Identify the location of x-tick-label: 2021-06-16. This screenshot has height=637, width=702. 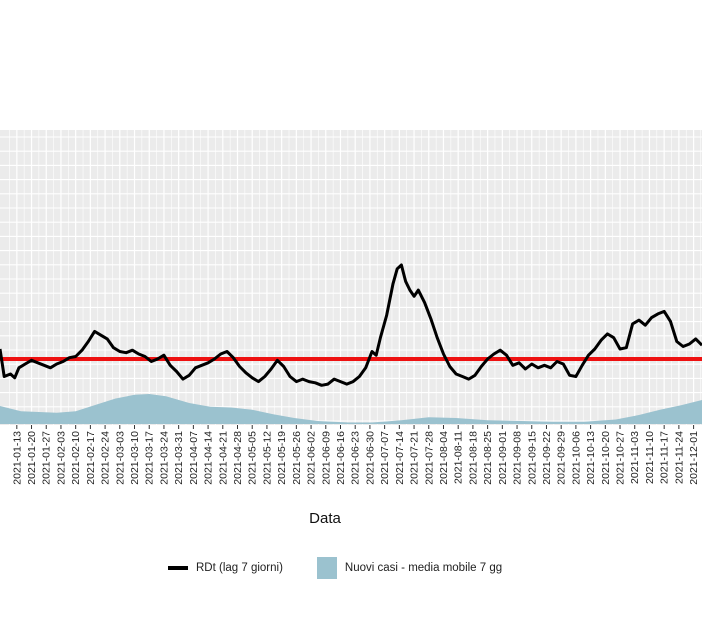
(341, 458).